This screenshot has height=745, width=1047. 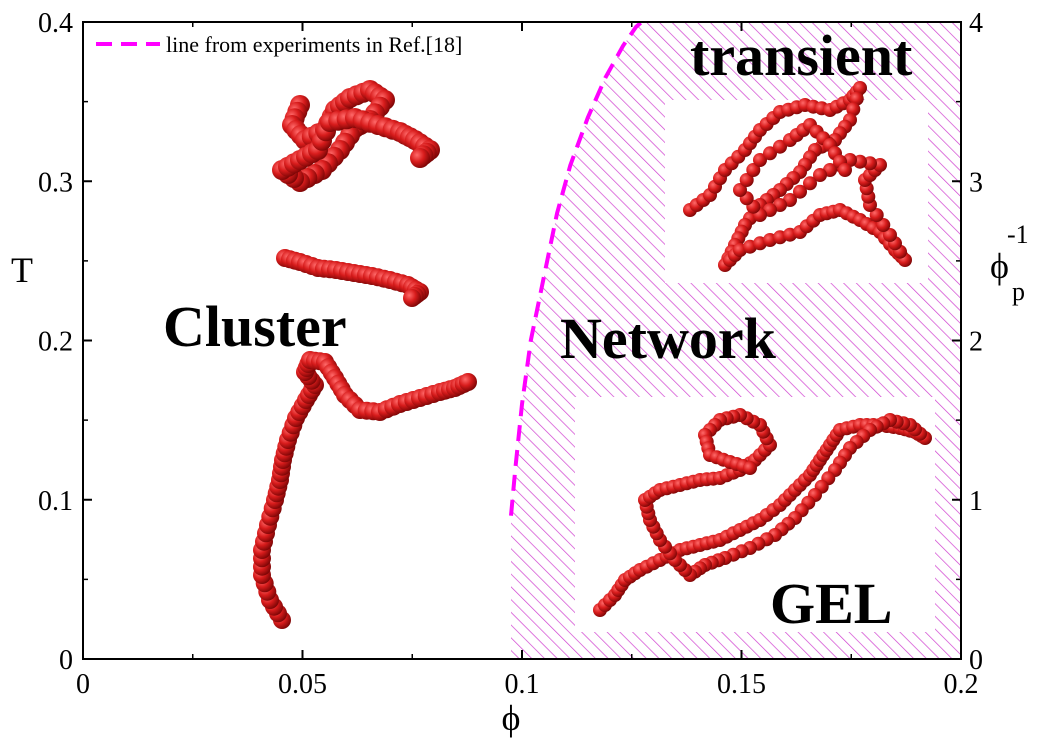 I want to click on x-axis-label: ϕ, so click(x=511, y=718).